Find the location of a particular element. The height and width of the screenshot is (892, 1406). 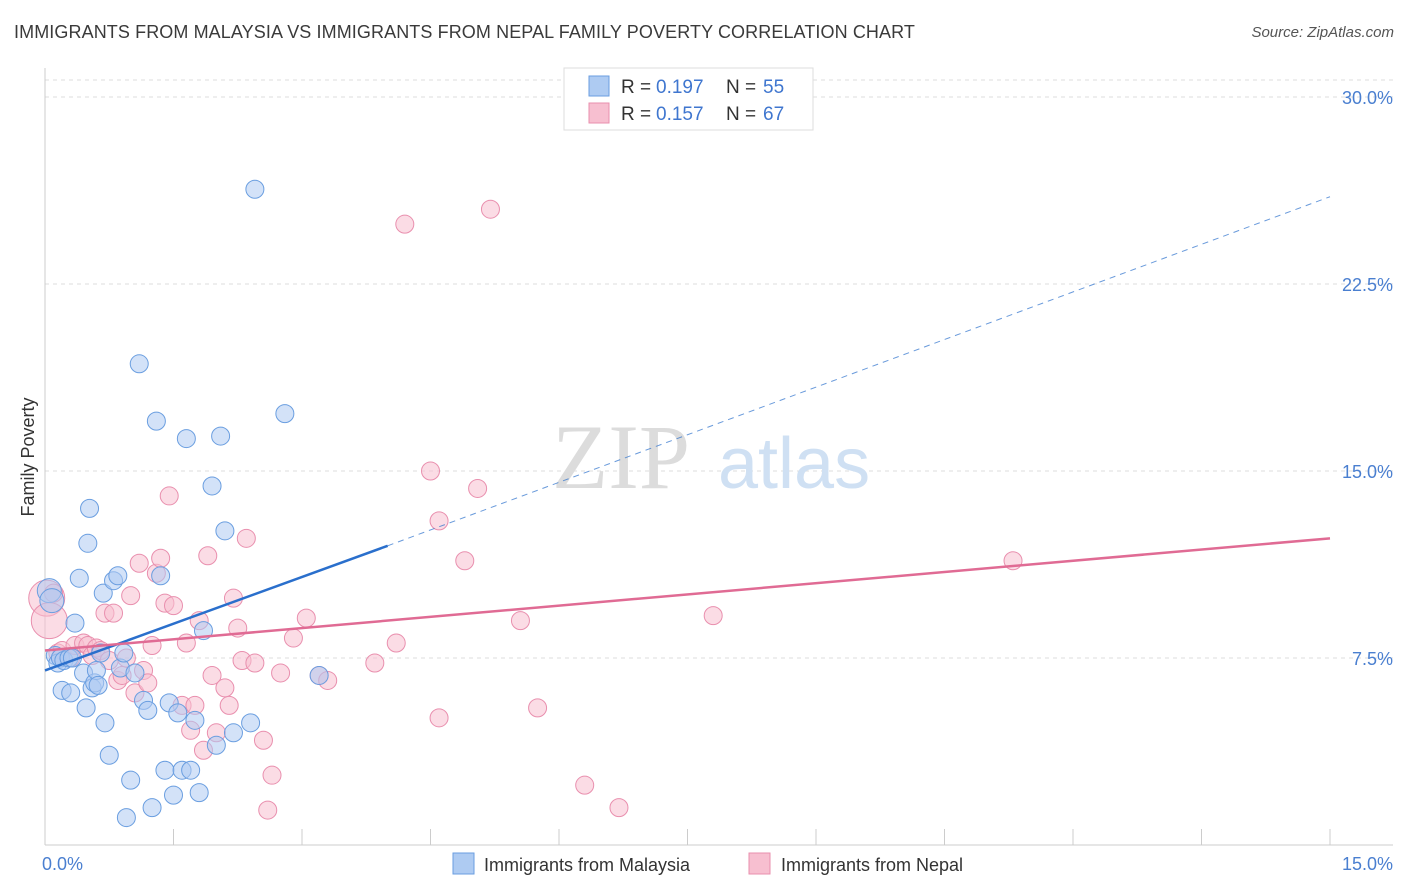

legend-n-label-malaysia: N = is located at coordinates (741, 87).